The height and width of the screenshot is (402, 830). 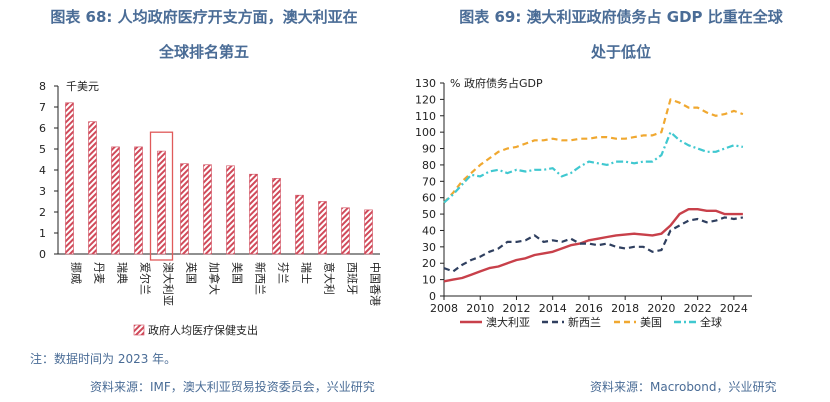 I want to click on left-legend-swatch, so click(x=139, y=330).